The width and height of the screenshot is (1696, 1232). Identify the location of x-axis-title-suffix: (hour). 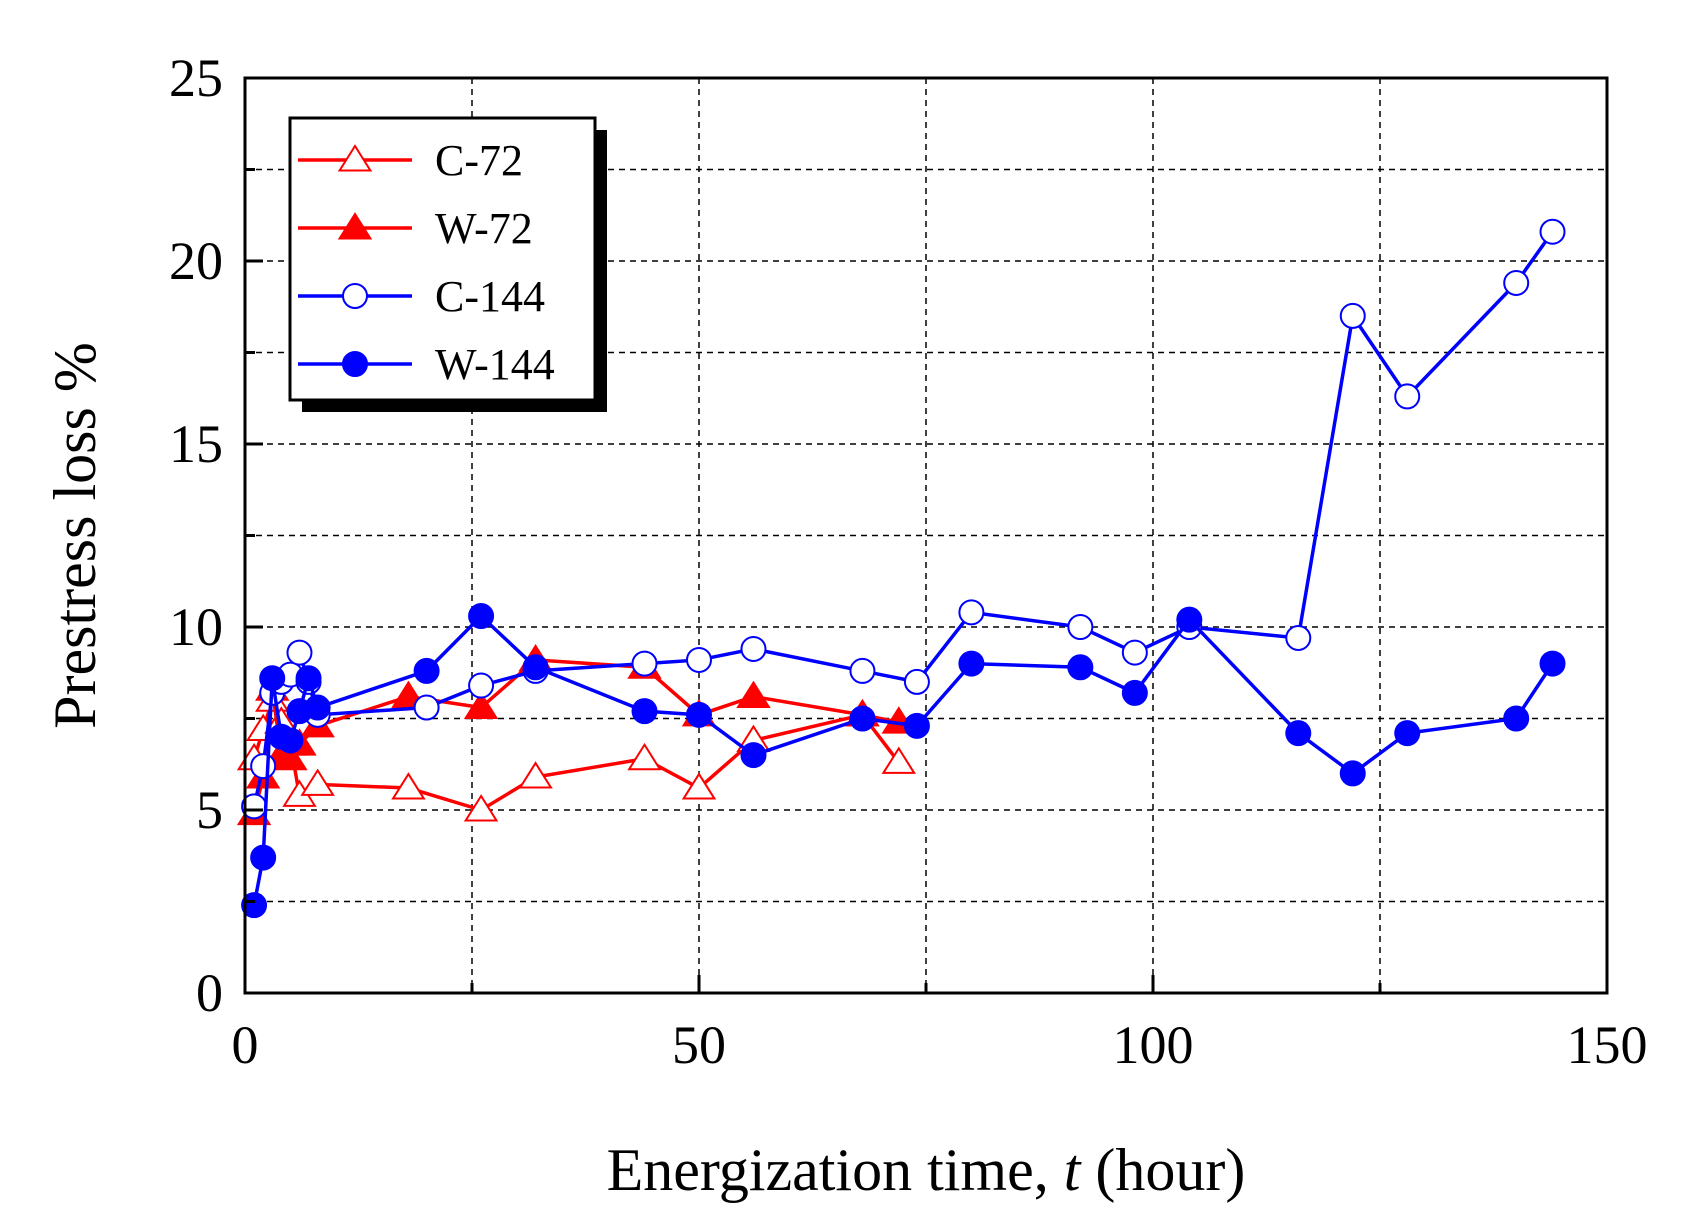
(1162, 1170).